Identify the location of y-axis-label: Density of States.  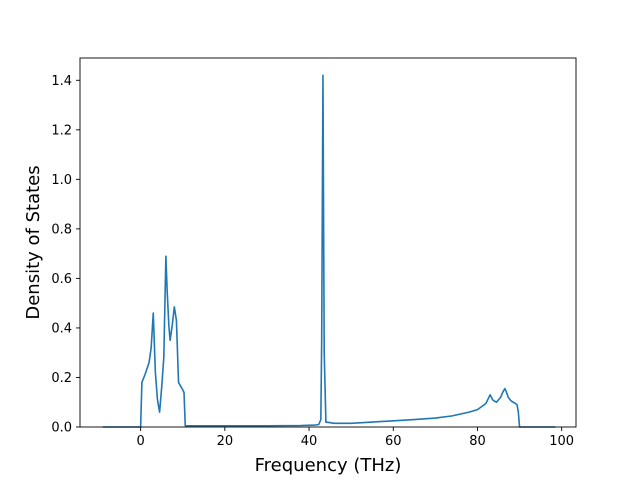
(33, 242).